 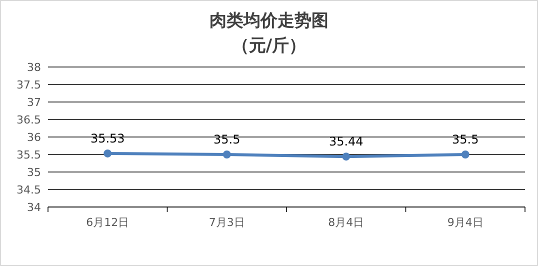 What do you see at coordinates (34, 137) in the screenshot?
I see `y-tick-label: 36` at bounding box center [34, 137].